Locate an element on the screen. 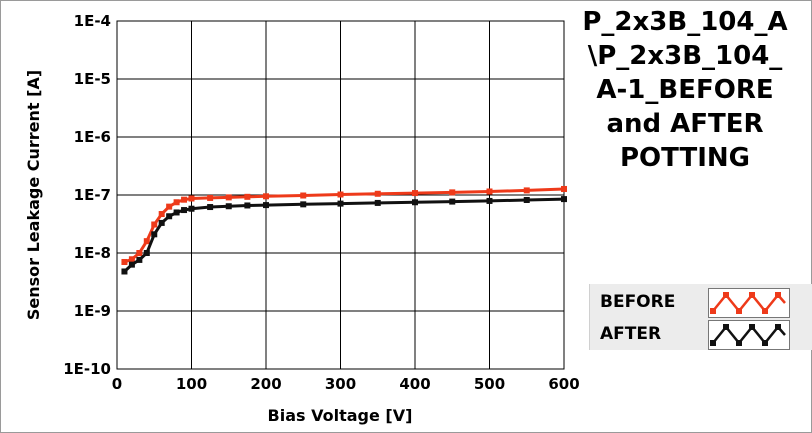  x-tick-label: 100 is located at coordinates (191, 384).